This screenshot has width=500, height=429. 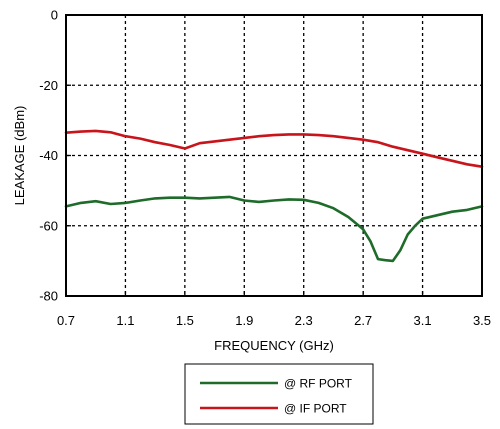 What do you see at coordinates (48, 225) in the screenshot?
I see `y-tick-label: -60` at bounding box center [48, 225].